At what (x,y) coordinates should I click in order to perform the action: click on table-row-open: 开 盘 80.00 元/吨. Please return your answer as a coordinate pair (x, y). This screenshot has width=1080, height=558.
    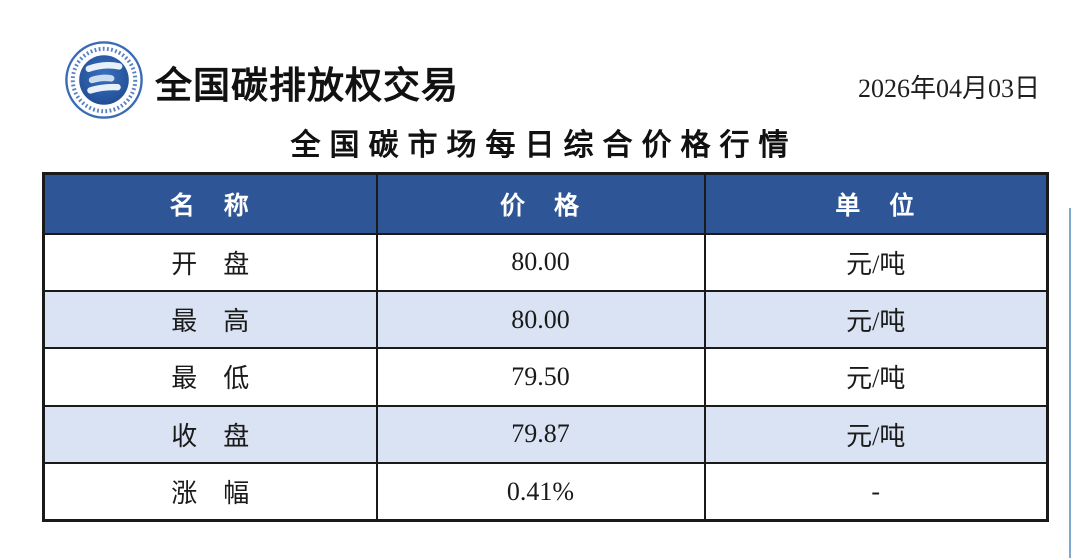
    Looking at the image, I should click on (545, 262).